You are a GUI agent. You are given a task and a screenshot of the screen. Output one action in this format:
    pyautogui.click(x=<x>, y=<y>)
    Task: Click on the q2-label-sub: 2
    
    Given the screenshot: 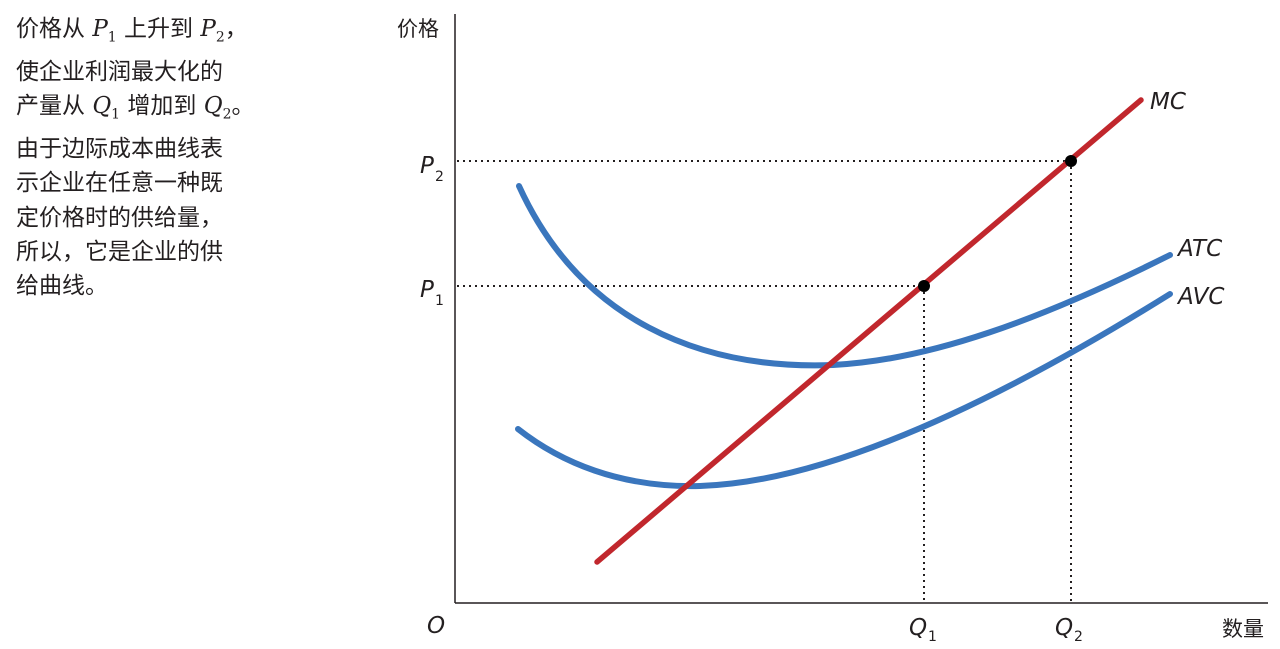 What is the action you would take?
    pyautogui.click(x=1078, y=637)
    